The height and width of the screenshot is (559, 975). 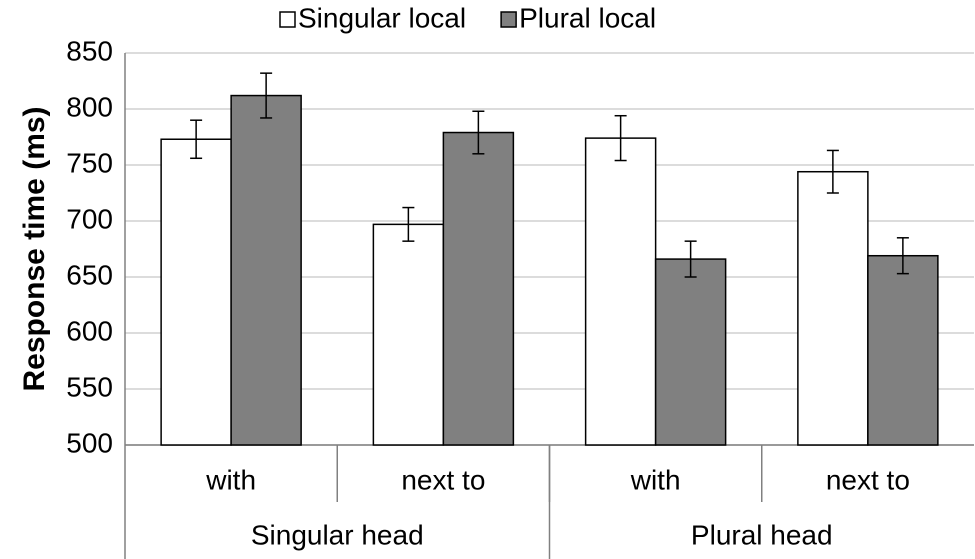 I want to click on group-label: Singular head, so click(x=337, y=534).